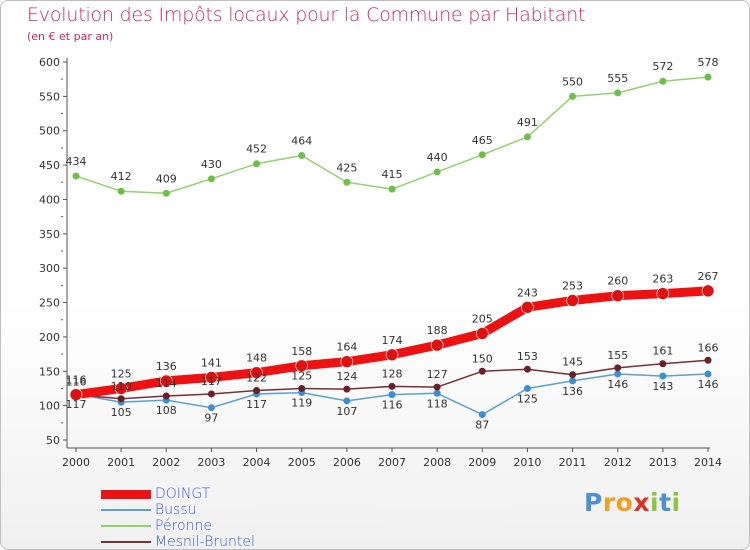  Describe the element at coordinates (256, 378) in the screenshot. I see `data-label-mesnil-bruntel: 122` at that location.